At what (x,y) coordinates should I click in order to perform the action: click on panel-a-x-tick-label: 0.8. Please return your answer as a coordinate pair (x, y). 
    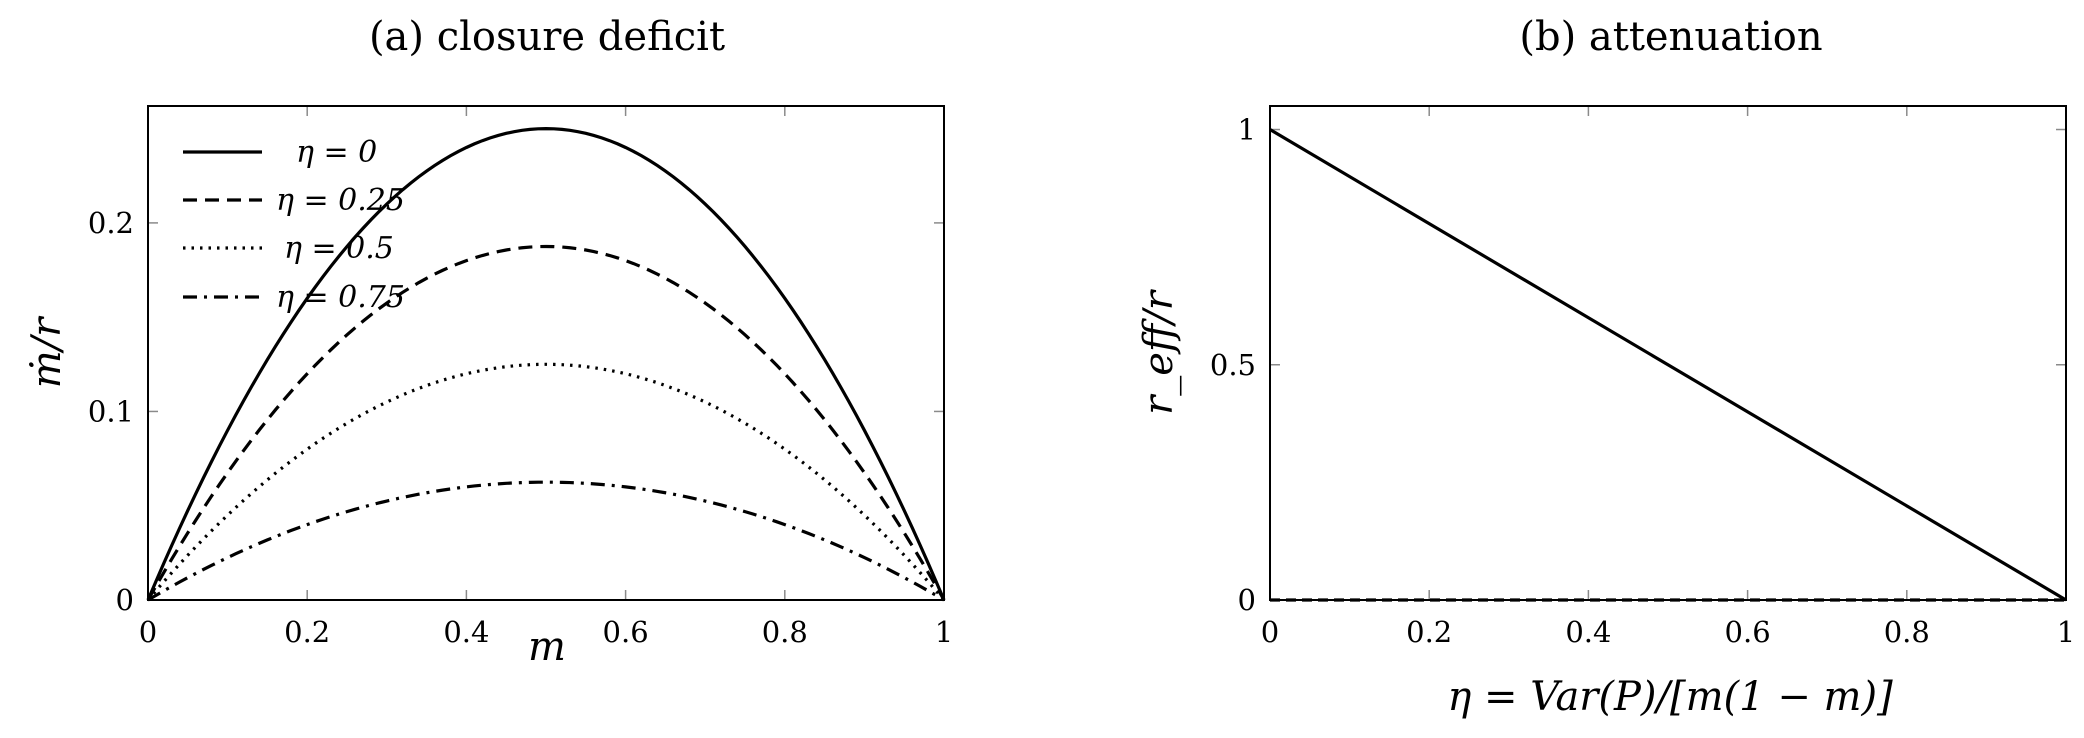
    Looking at the image, I should click on (785, 632).